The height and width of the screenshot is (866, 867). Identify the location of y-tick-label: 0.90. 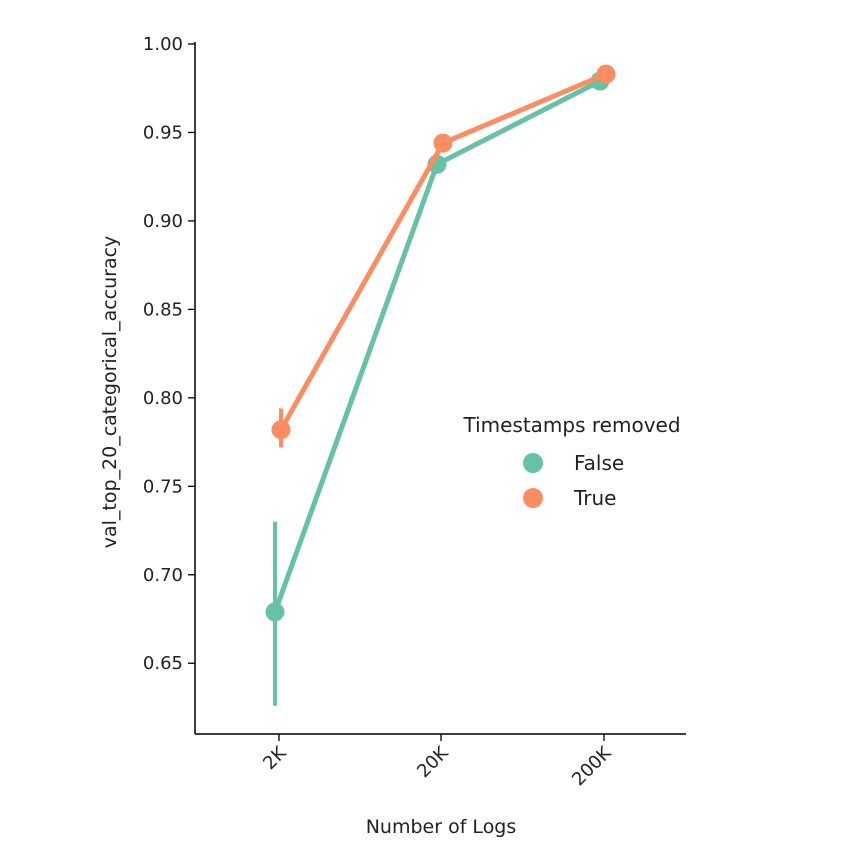
(163, 221).